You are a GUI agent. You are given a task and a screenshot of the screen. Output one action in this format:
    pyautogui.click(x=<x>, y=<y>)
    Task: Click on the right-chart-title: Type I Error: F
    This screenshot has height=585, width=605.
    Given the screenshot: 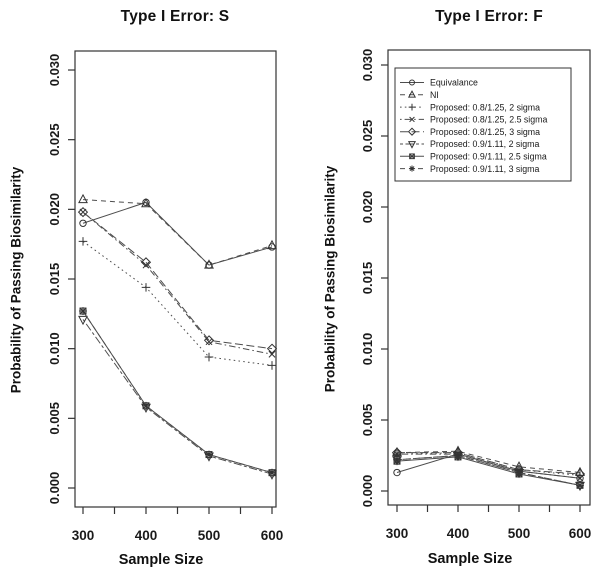 What is the action you would take?
    pyautogui.click(x=489, y=16)
    